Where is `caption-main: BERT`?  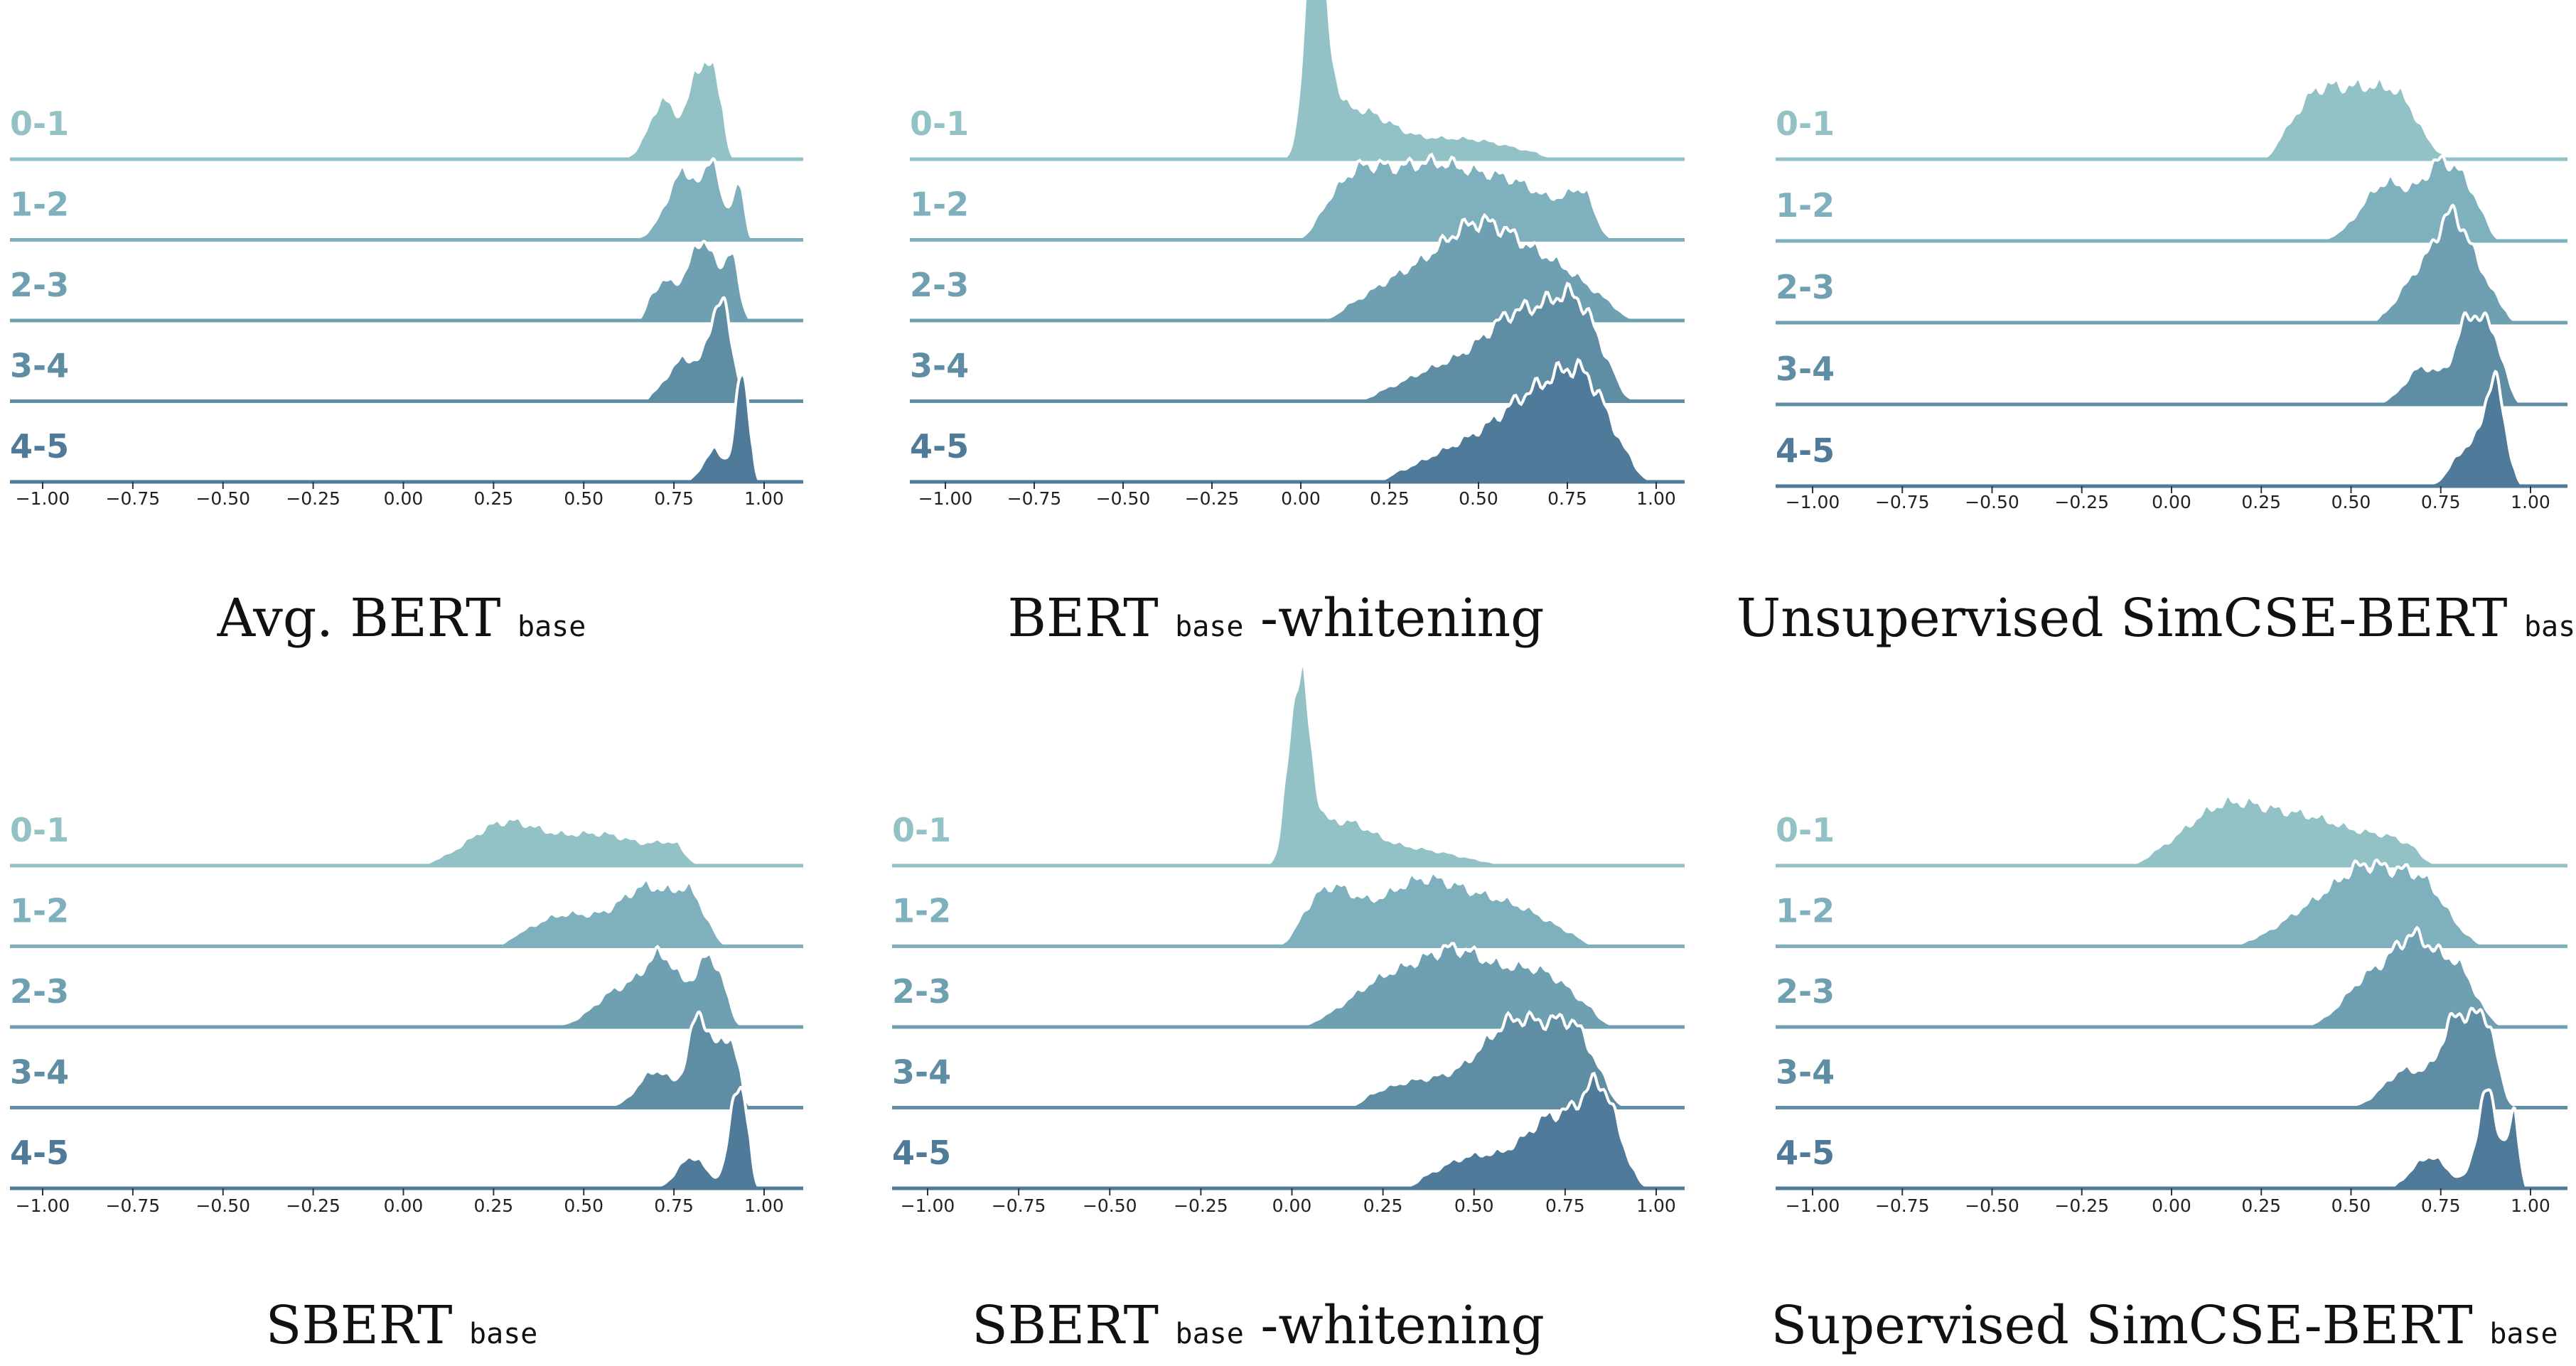 caption-main: BERT is located at coordinates (1091, 618).